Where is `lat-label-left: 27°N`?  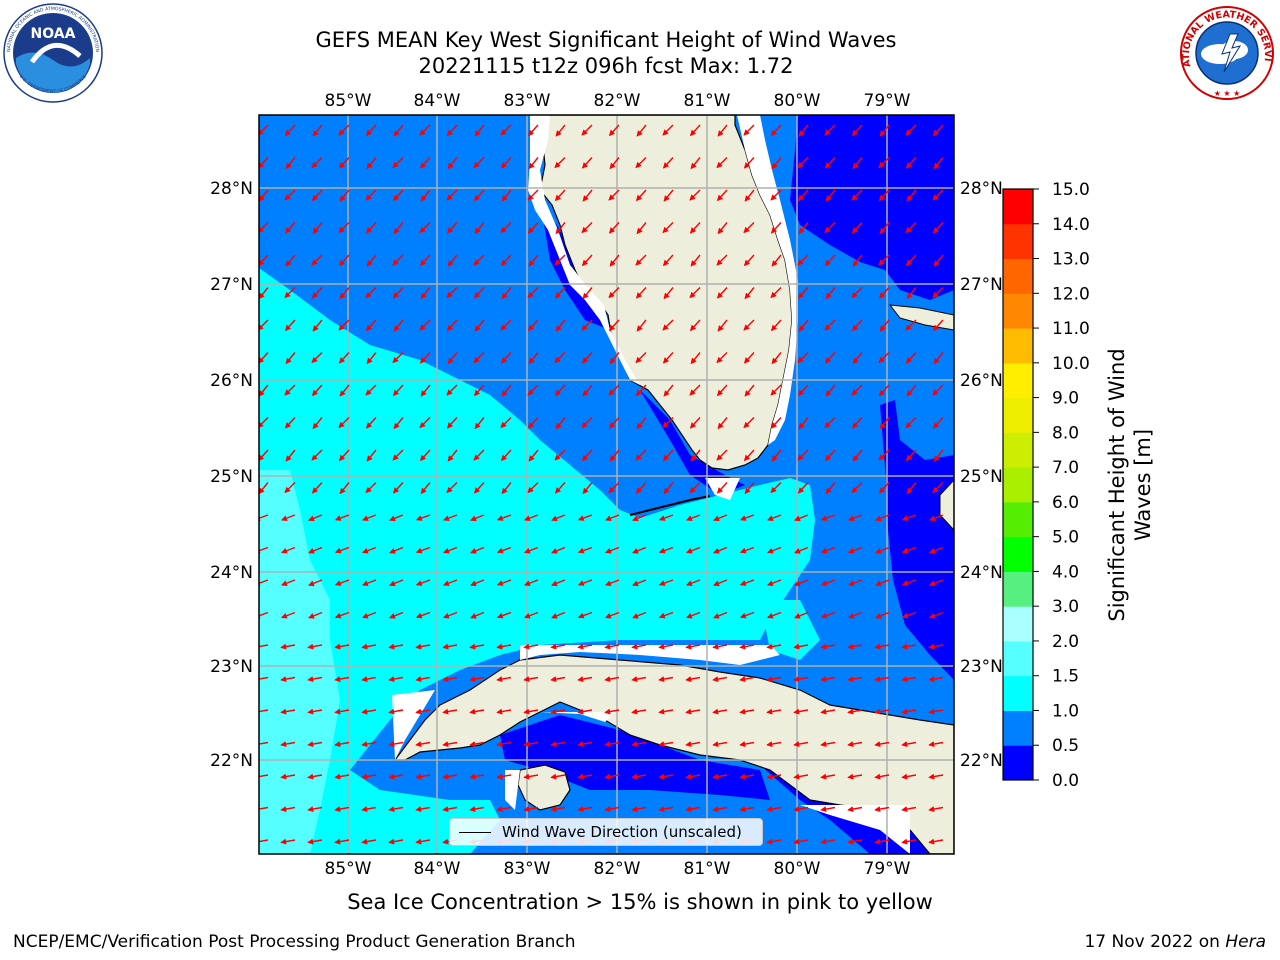
lat-label-left: 27°N is located at coordinates (231, 285).